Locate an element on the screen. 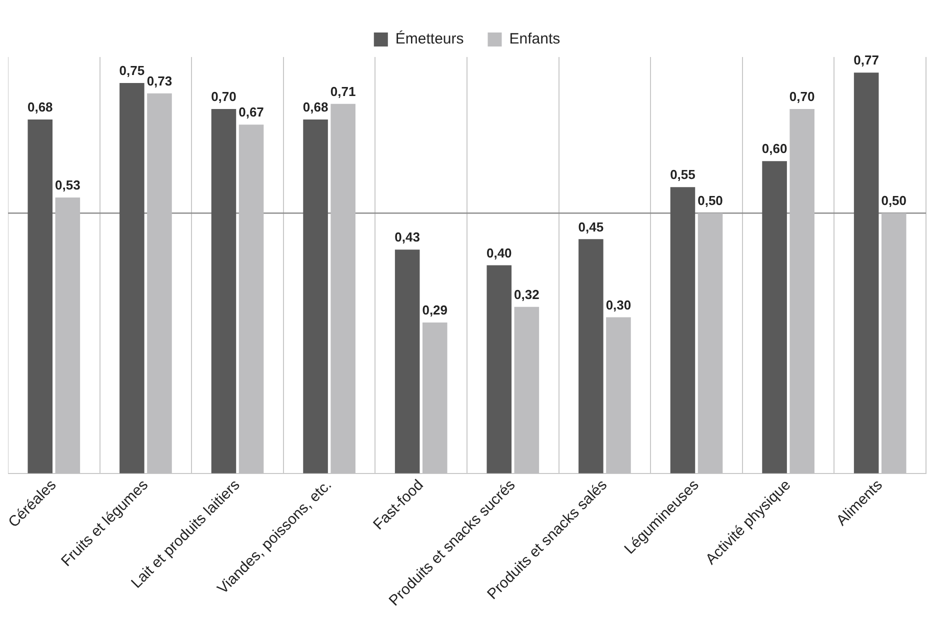 Image resolution: width=940 pixels, height=621 pixels. data-label: 0,71 is located at coordinates (343, 91).